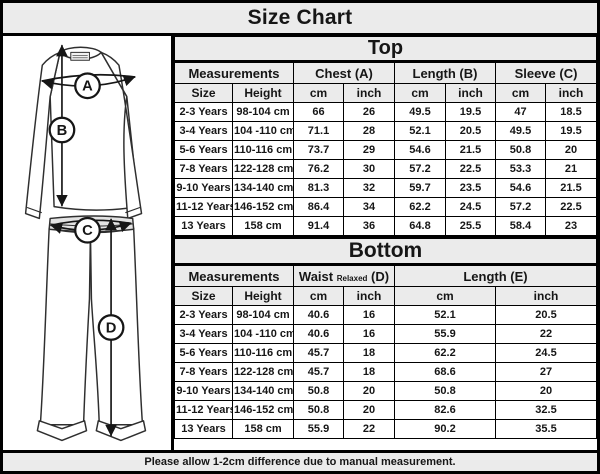  What do you see at coordinates (234, 72) in the screenshot?
I see `column-header-measurements: Measurements` at bounding box center [234, 72].